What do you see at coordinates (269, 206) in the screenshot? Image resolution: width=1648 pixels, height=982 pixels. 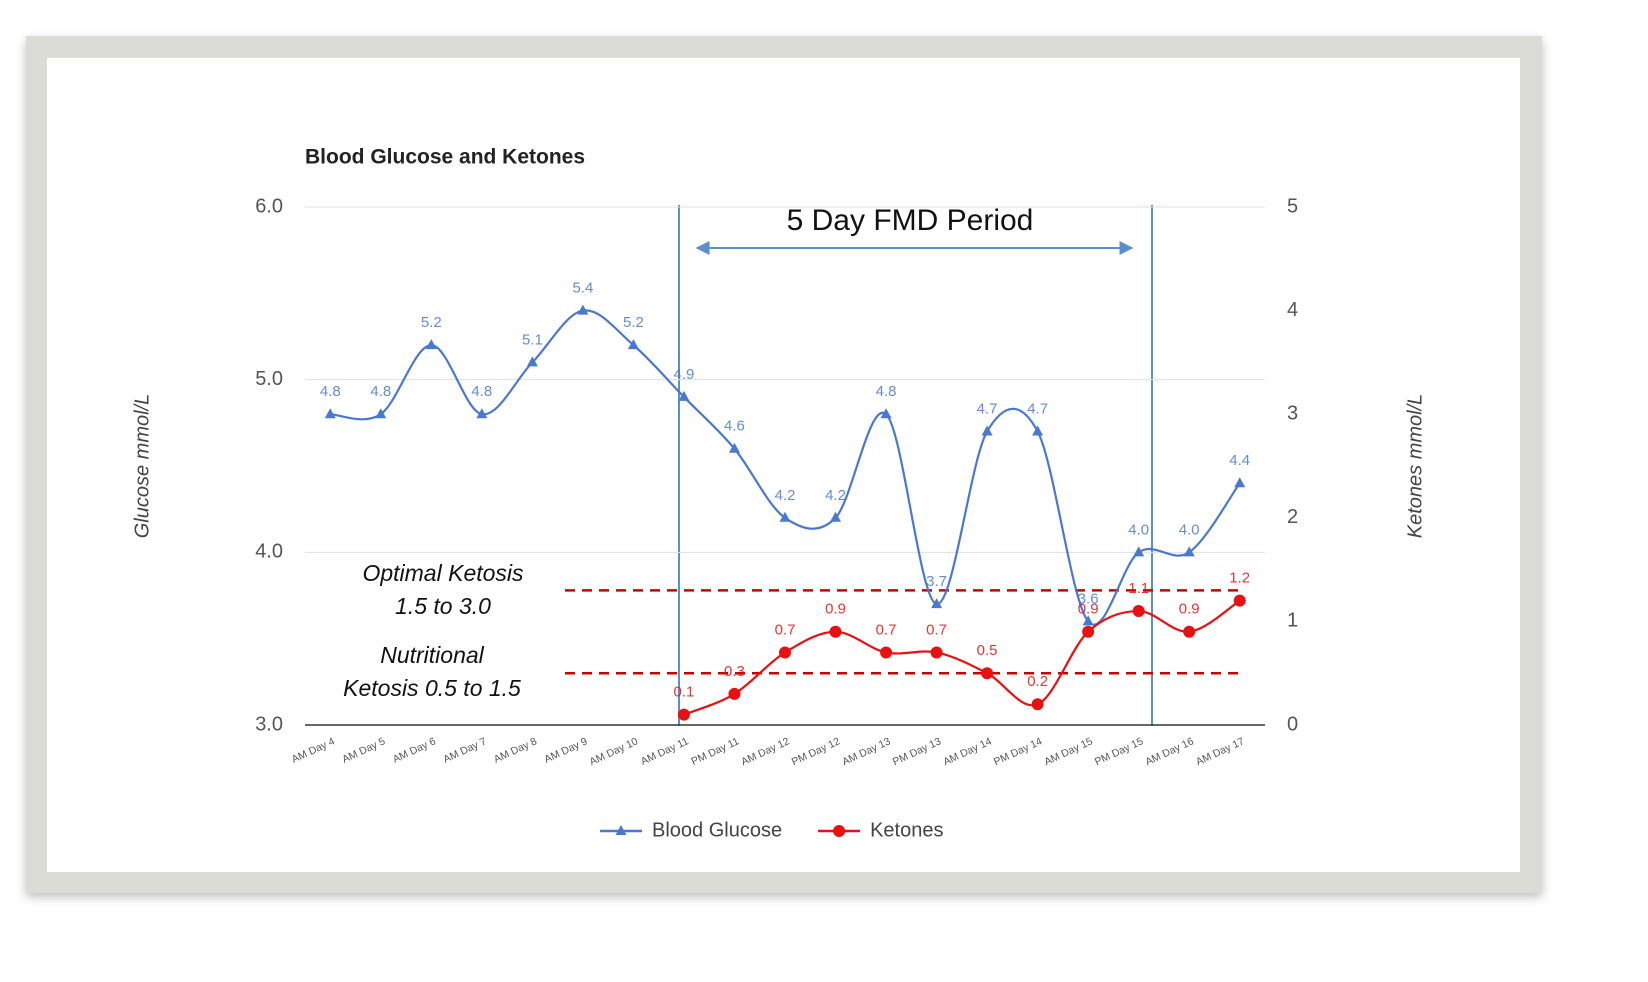 I see `y-tick-label: 6.0` at bounding box center [269, 206].